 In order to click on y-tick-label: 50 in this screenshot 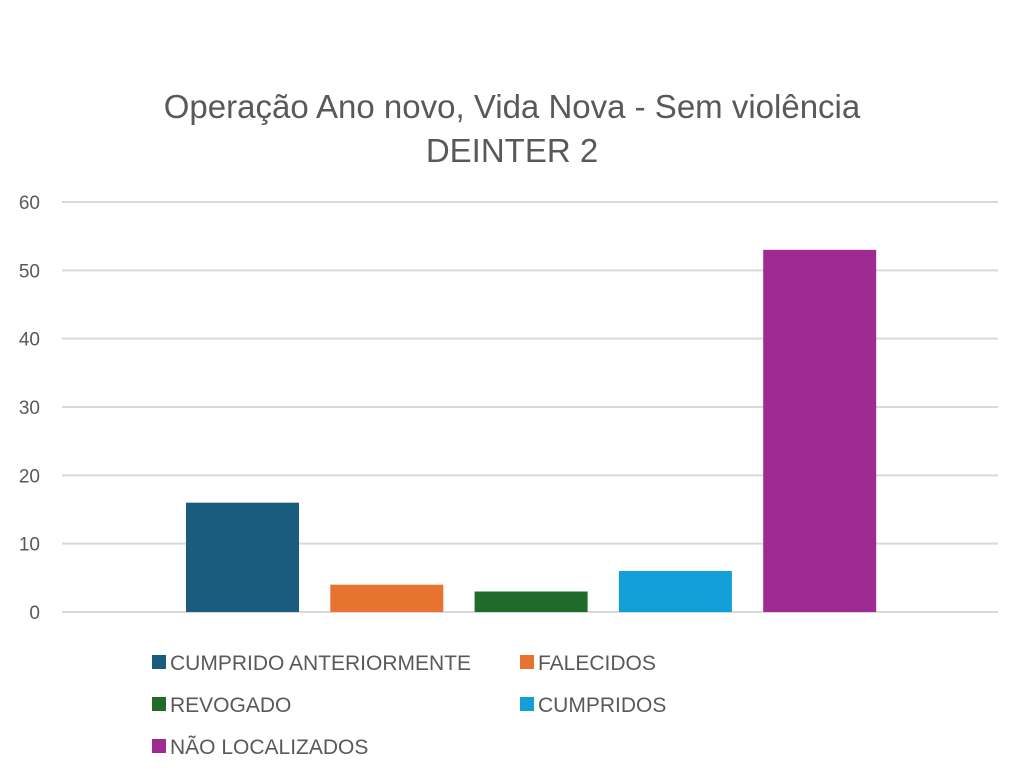, I will do `click(29, 271)`.